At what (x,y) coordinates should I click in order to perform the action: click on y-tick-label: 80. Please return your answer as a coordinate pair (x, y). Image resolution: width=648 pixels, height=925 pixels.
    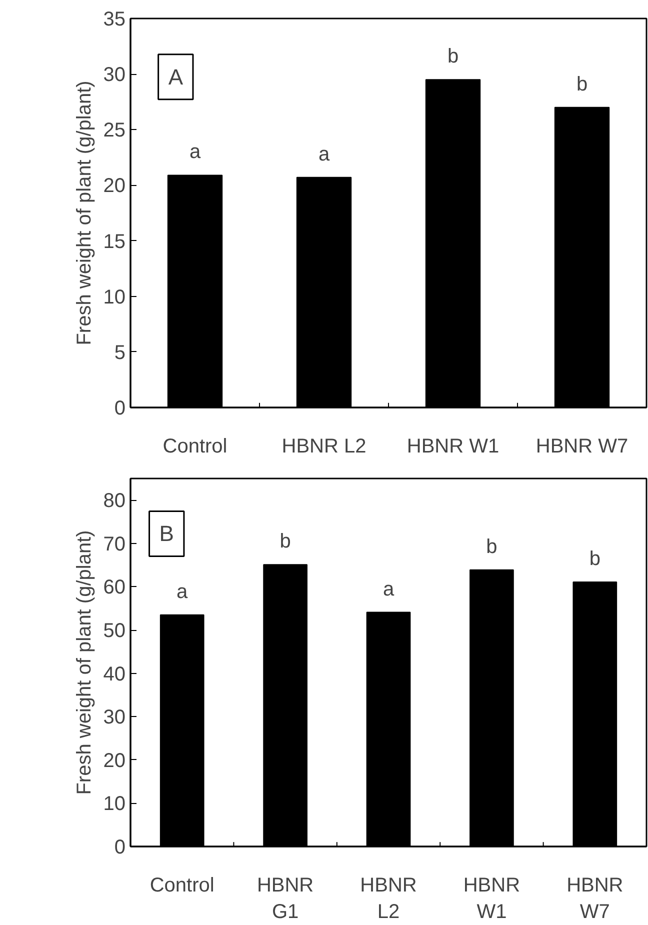
    Looking at the image, I should click on (114, 501).